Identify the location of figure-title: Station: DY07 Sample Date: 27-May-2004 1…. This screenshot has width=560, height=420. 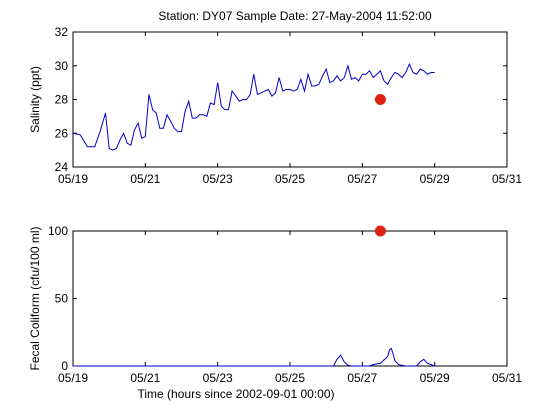
(295, 16).